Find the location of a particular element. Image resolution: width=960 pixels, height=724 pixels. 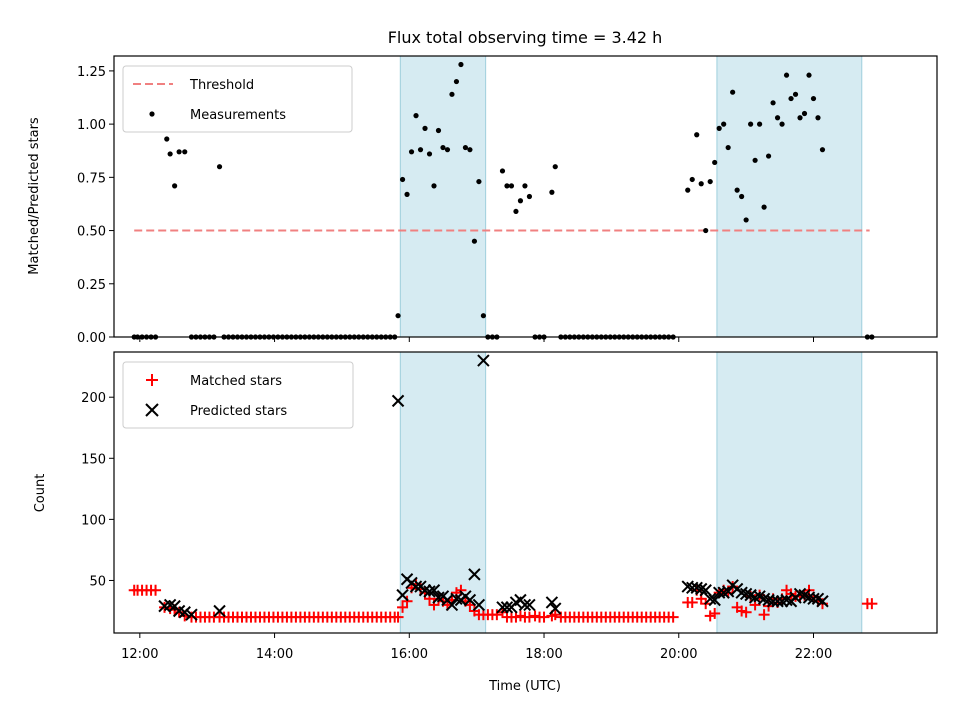

bottom-y-axis-label: Count is located at coordinates (40, 493).